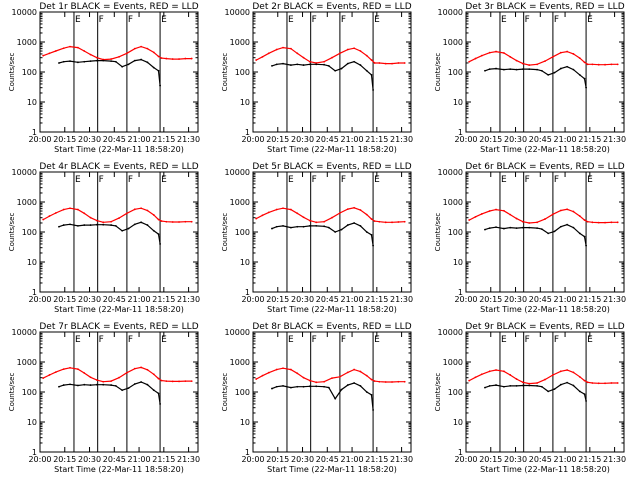  Describe the element at coordinates (27, 42) in the screenshot. I see `y-tick-label: 1000` at that location.